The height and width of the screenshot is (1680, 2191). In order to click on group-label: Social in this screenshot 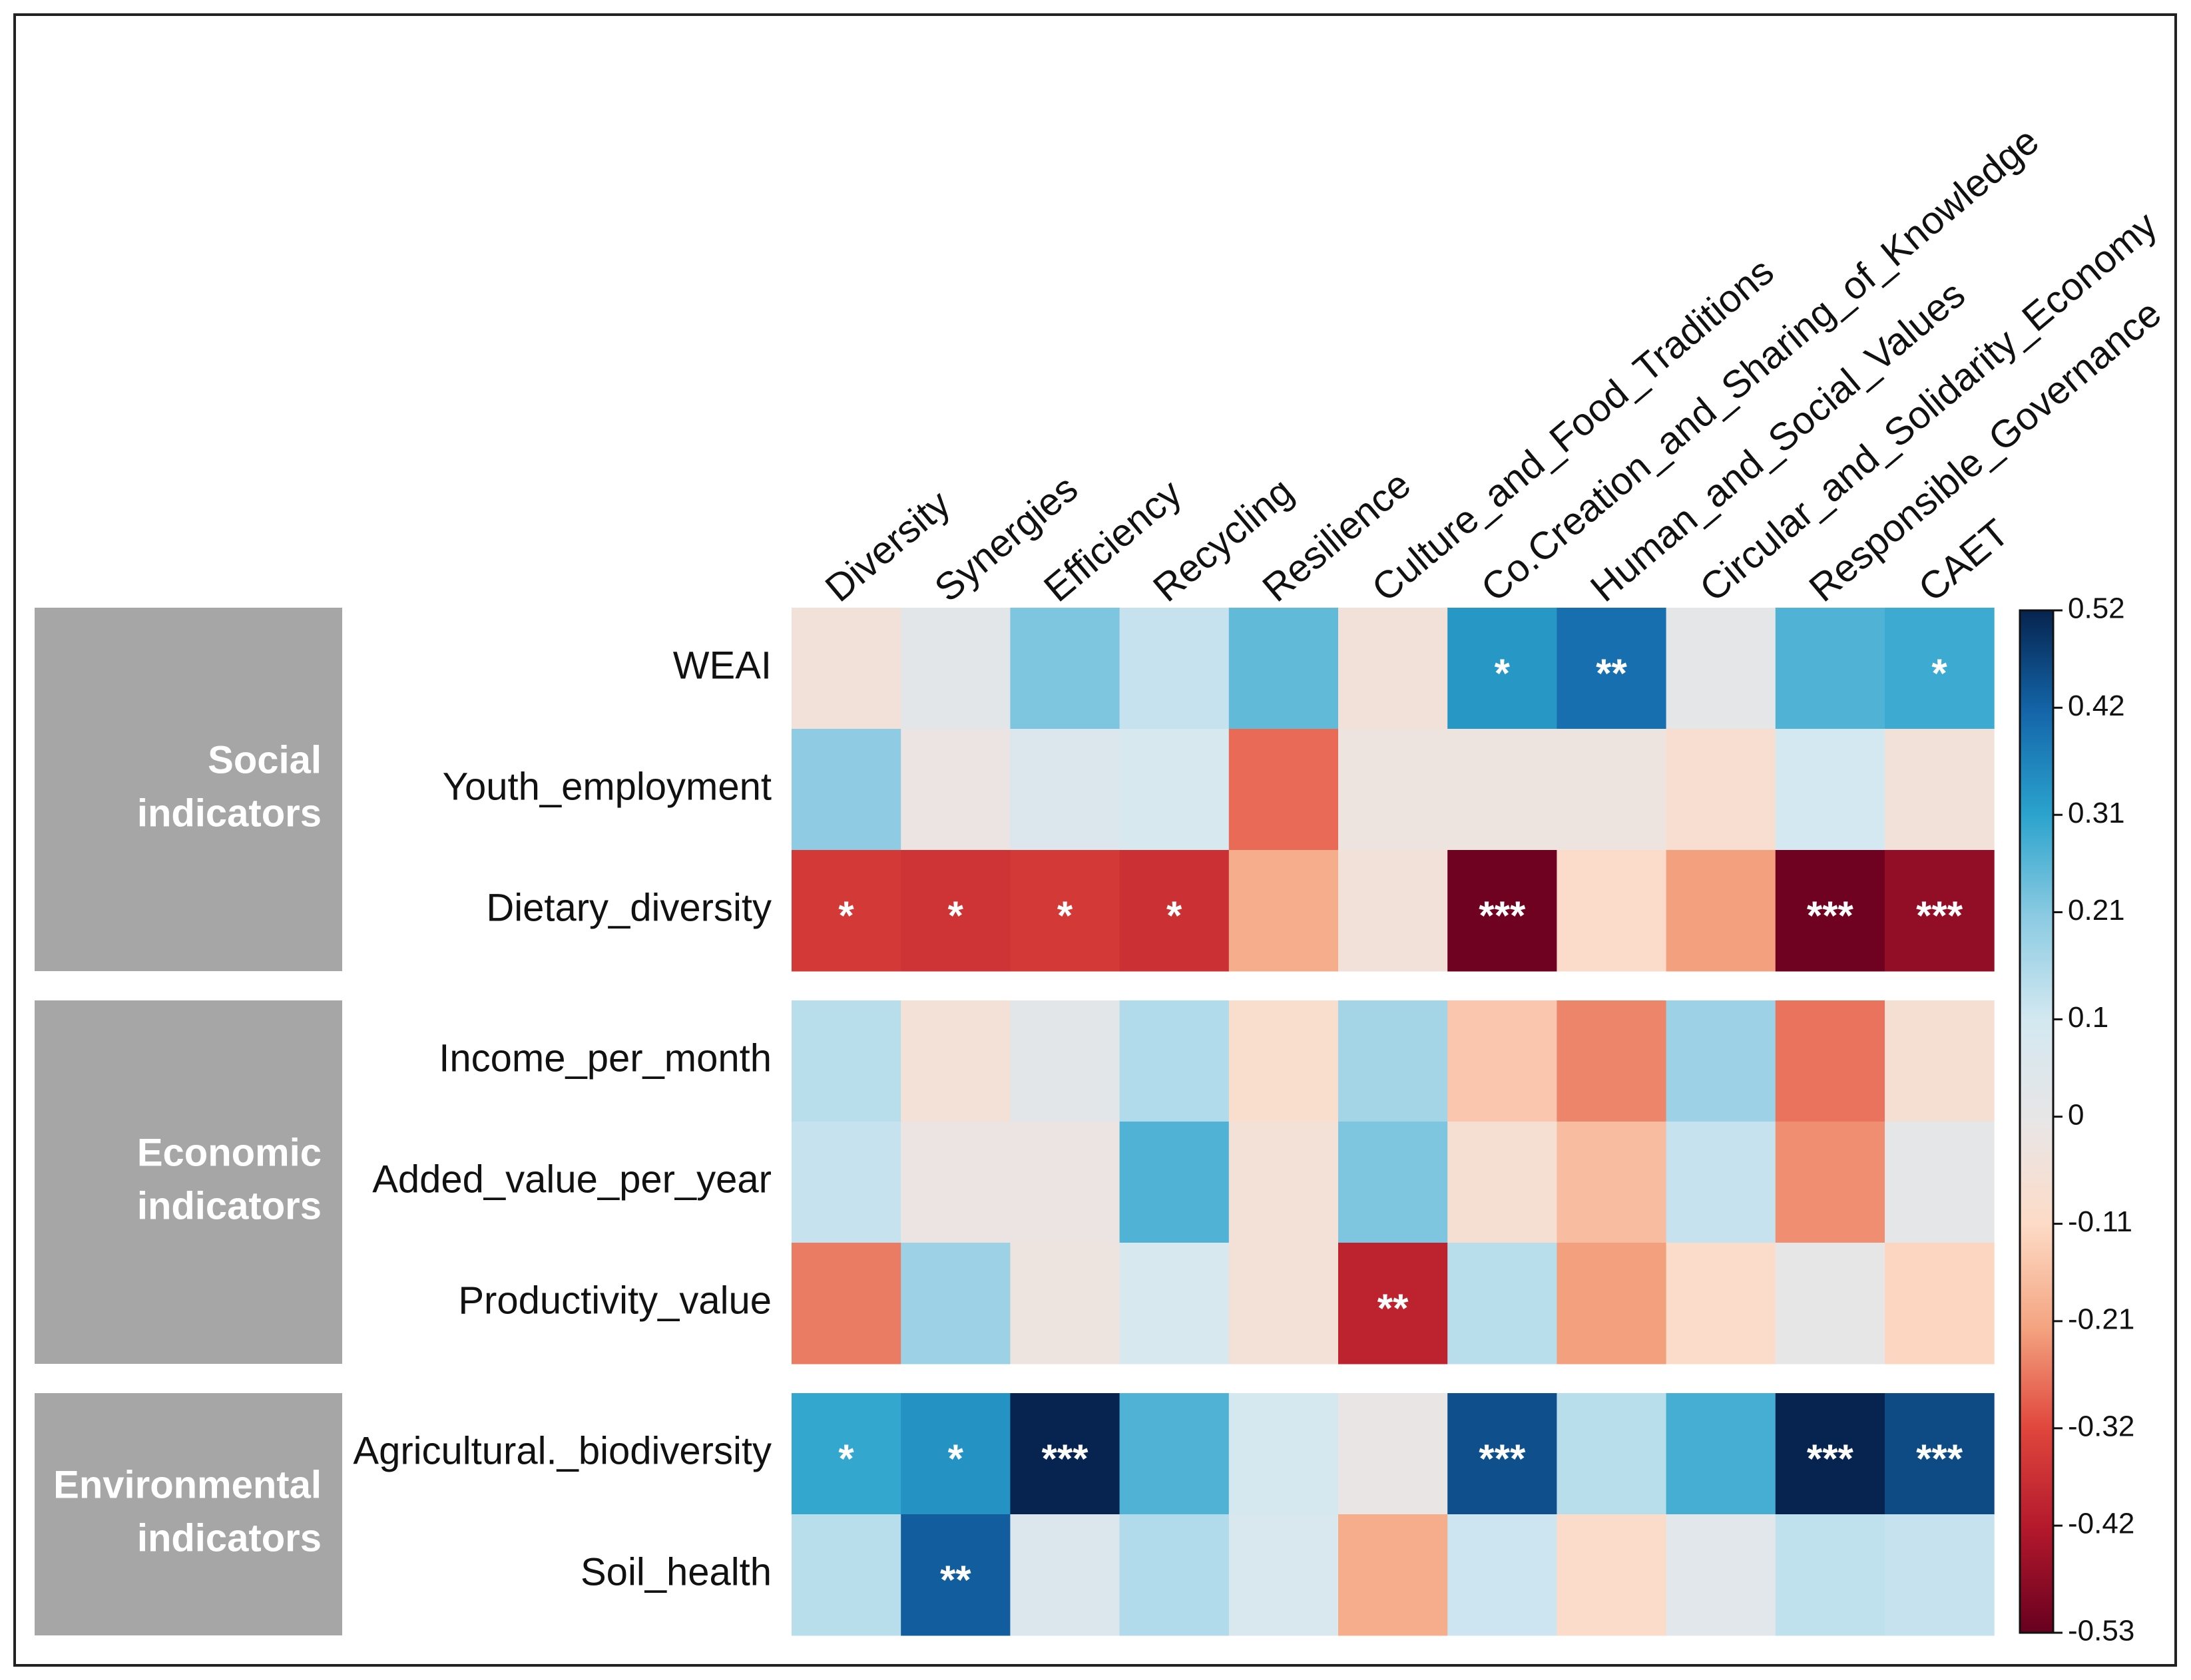, I will do `click(265, 759)`.